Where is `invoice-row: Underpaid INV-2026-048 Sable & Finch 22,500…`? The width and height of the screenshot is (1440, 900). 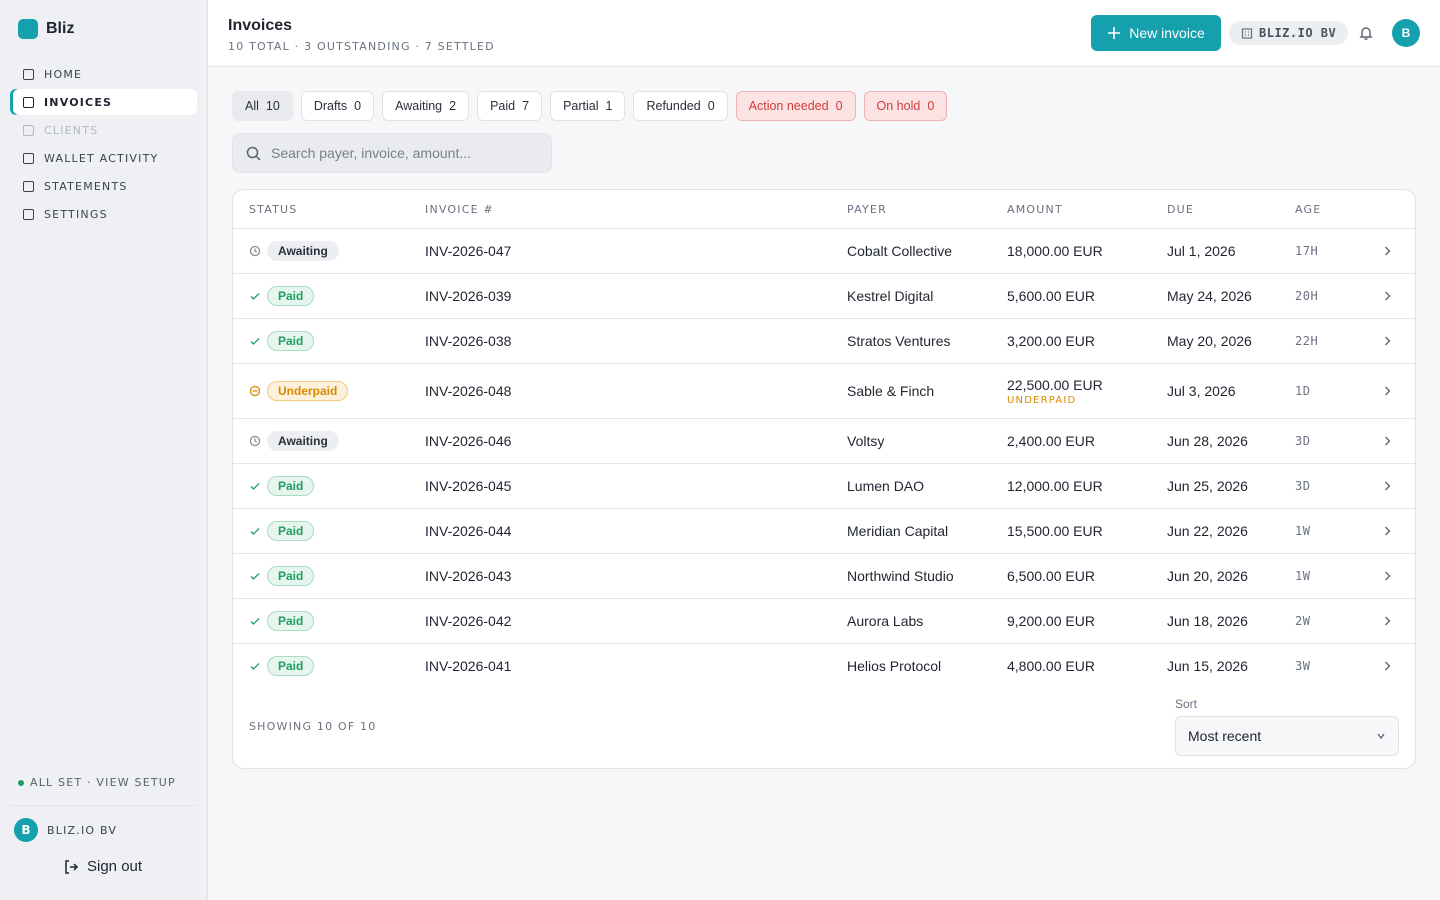 invoice-row: Underpaid INV-2026-048 Sable & Finch 22,500… is located at coordinates (824, 390).